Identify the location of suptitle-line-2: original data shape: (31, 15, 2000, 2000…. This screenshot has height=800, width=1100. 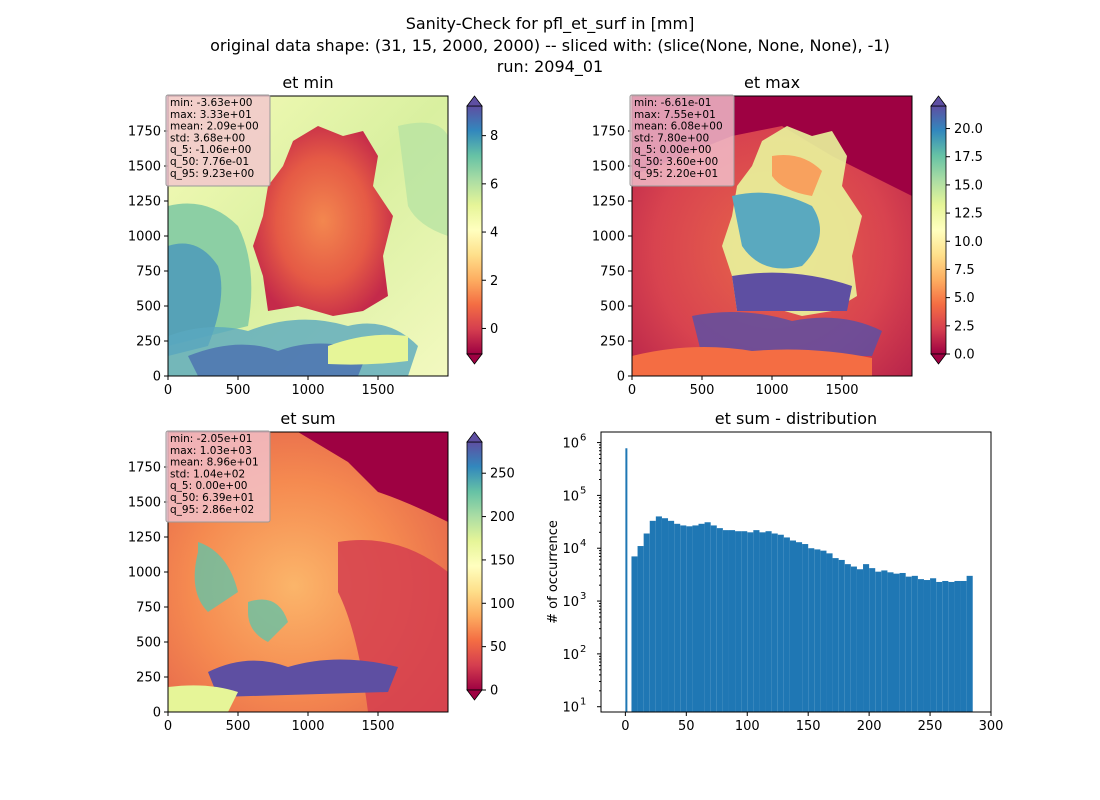
(550, 45).